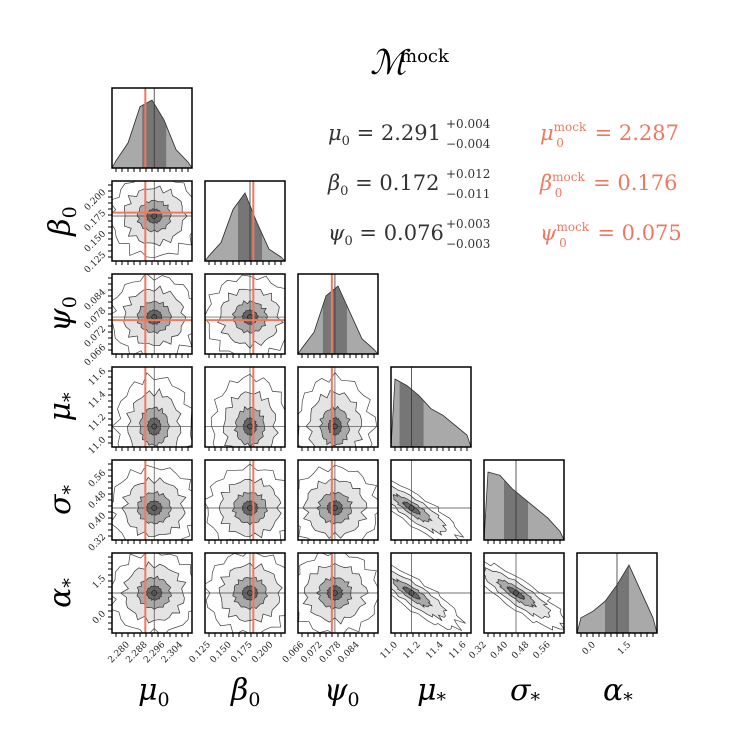 The height and width of the screenshot is (747, 747). Describe the element at coordinates (468, 174) in the screenshot. I see `stat-plus-1: +0.012` at that location.